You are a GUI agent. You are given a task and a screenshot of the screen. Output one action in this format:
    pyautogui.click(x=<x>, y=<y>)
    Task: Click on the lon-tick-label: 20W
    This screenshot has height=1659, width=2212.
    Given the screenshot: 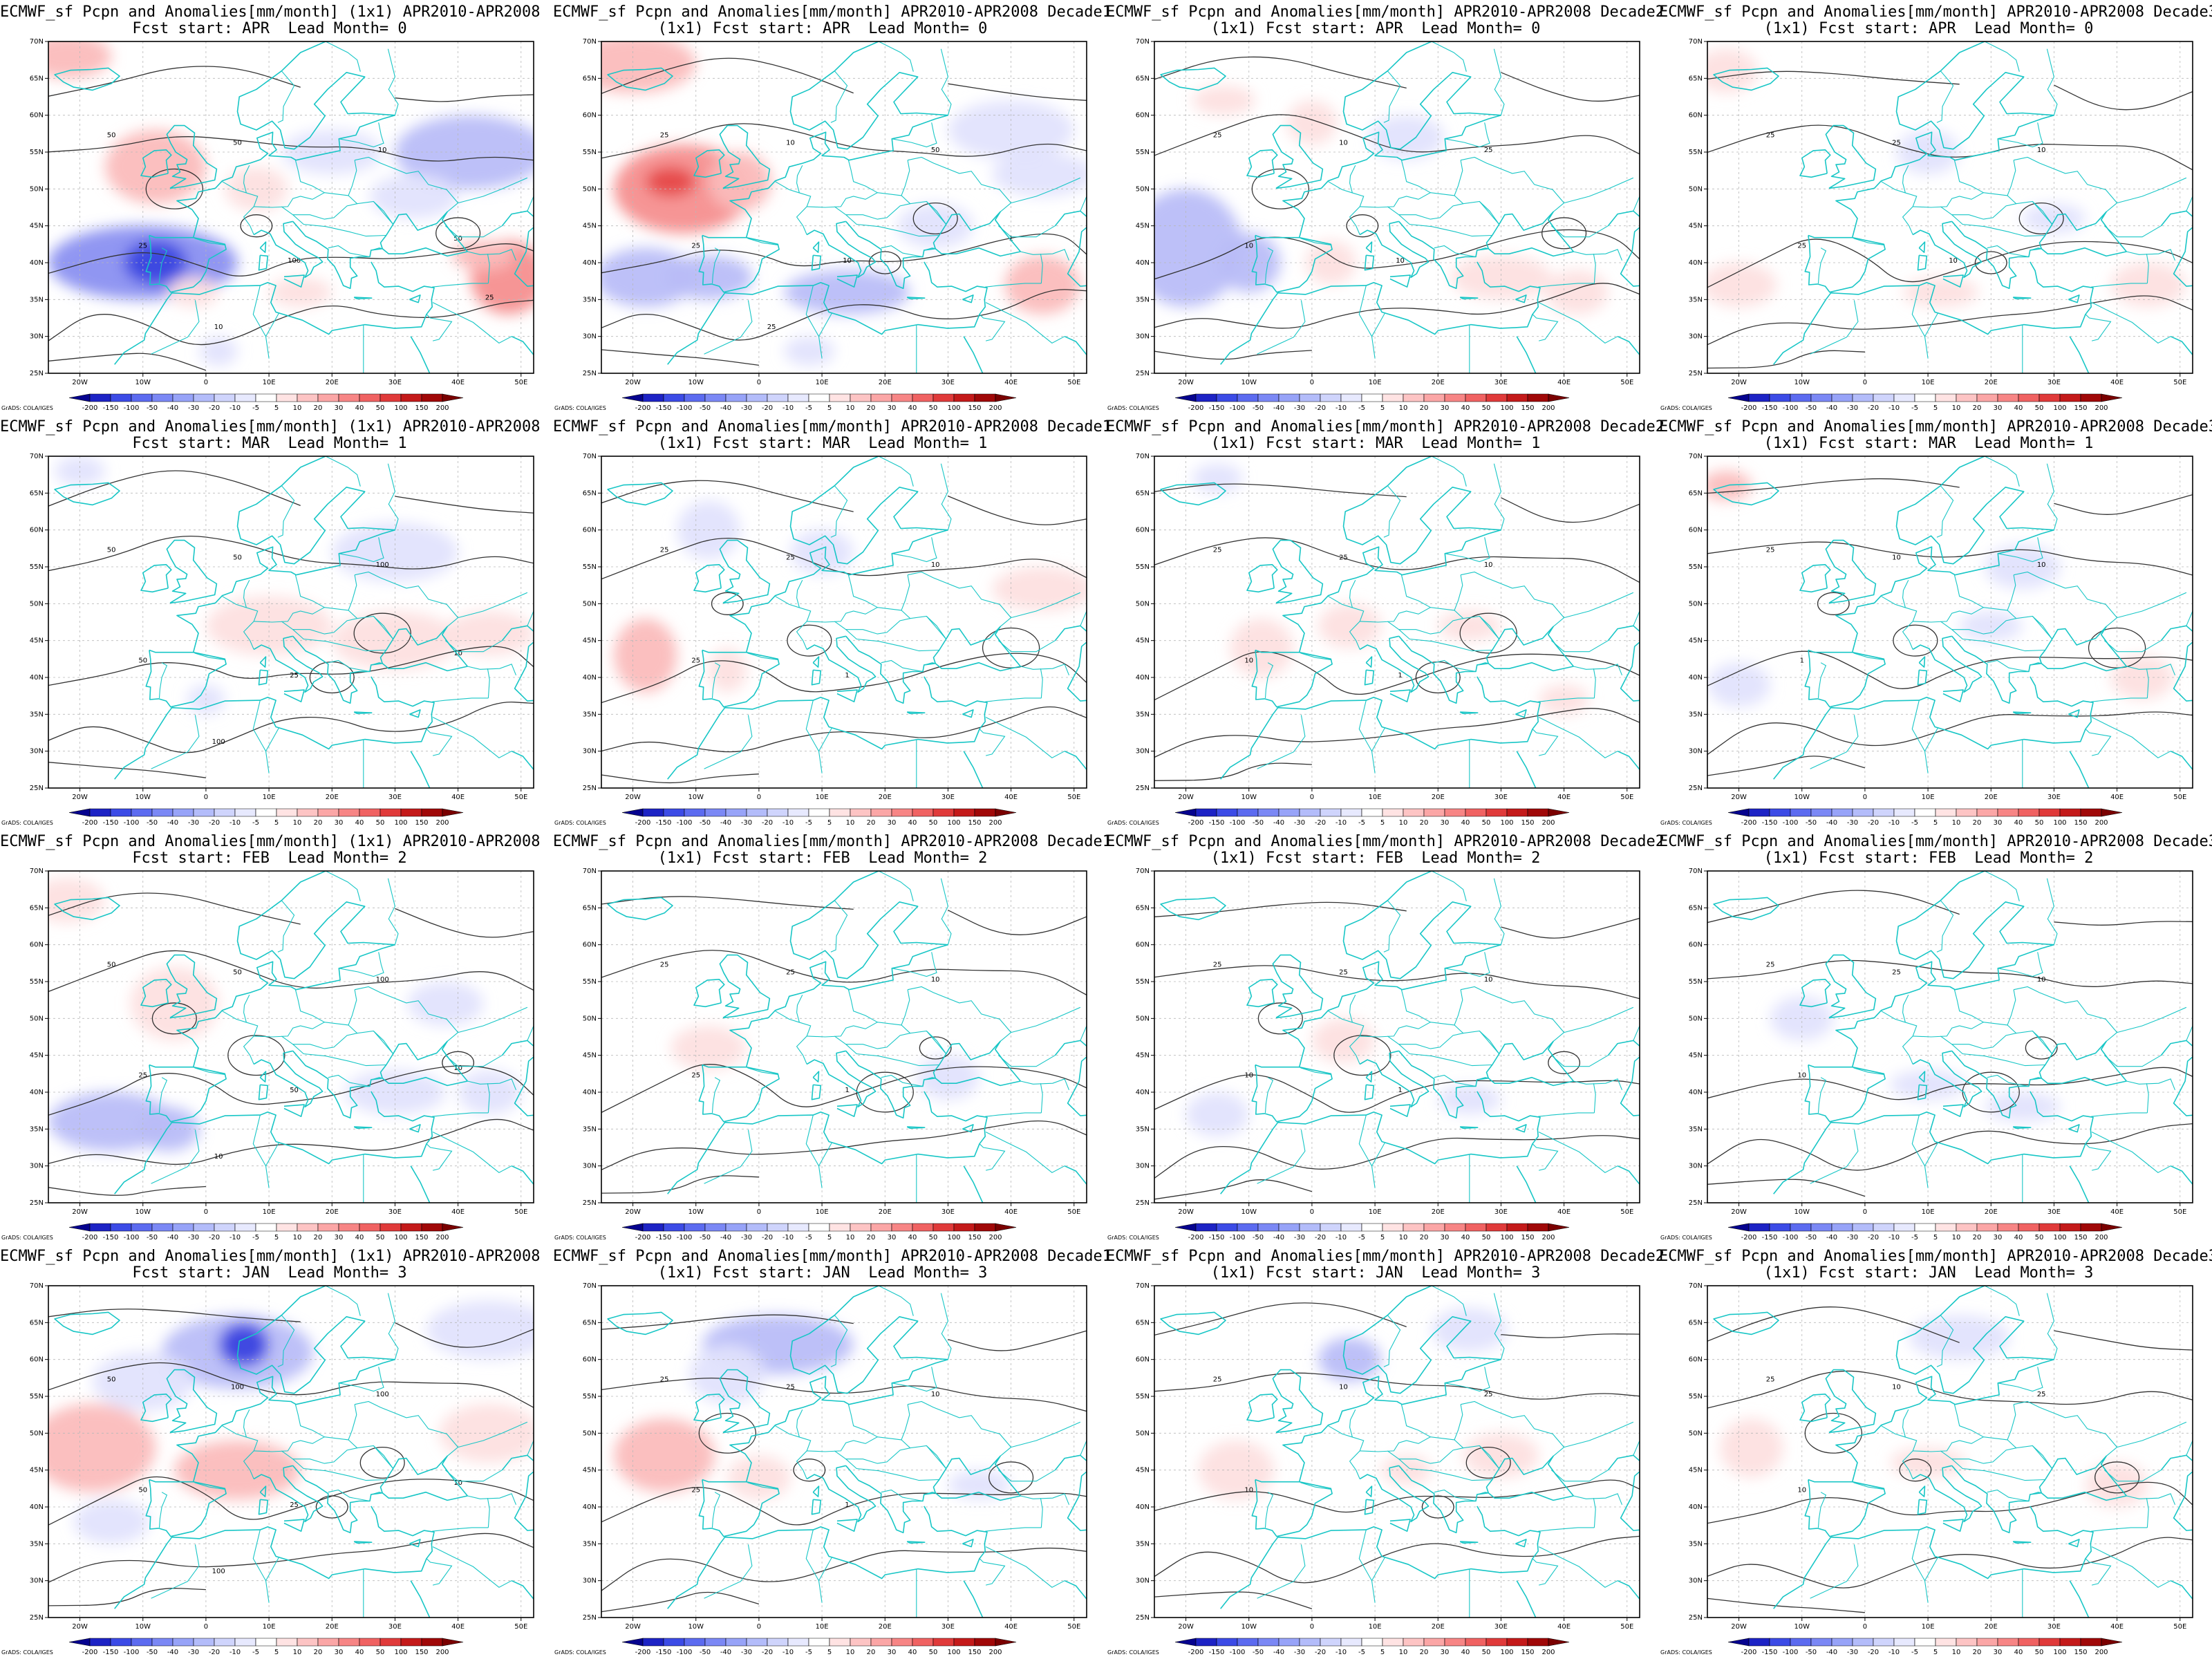 What is the action you would take?
    pyautogui.click(x=1739, y=1627)
    